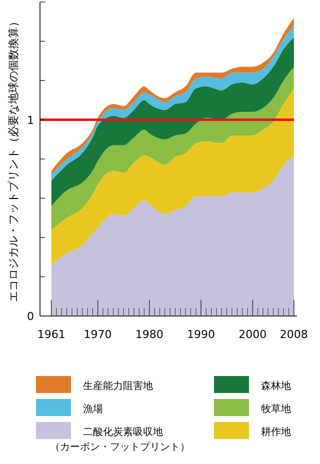 The width and height of the screenshot is (320, 464). I want to click on legend-label: 耕作地, so click(276, 432).